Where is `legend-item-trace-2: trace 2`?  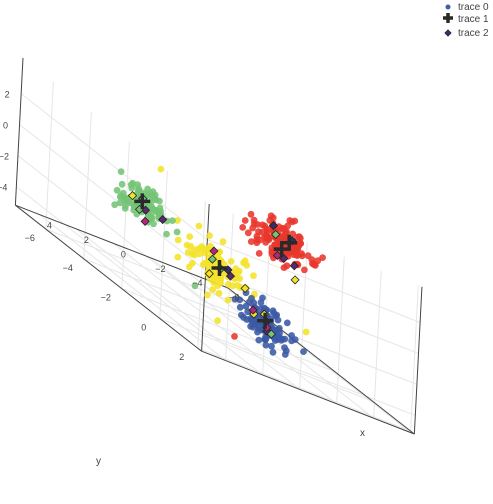 legend-item-trace-2: trace 2 is located at coordinates (466, 33).